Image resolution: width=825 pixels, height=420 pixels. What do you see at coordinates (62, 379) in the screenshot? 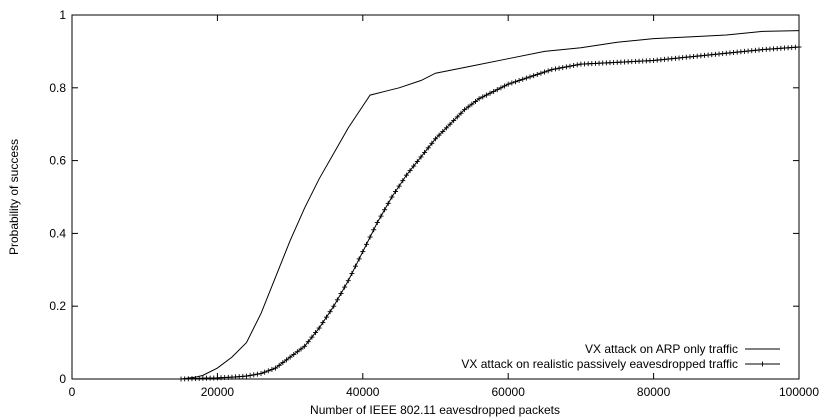
I see `y-tick-label: 0` at bounding box center [62, 379].